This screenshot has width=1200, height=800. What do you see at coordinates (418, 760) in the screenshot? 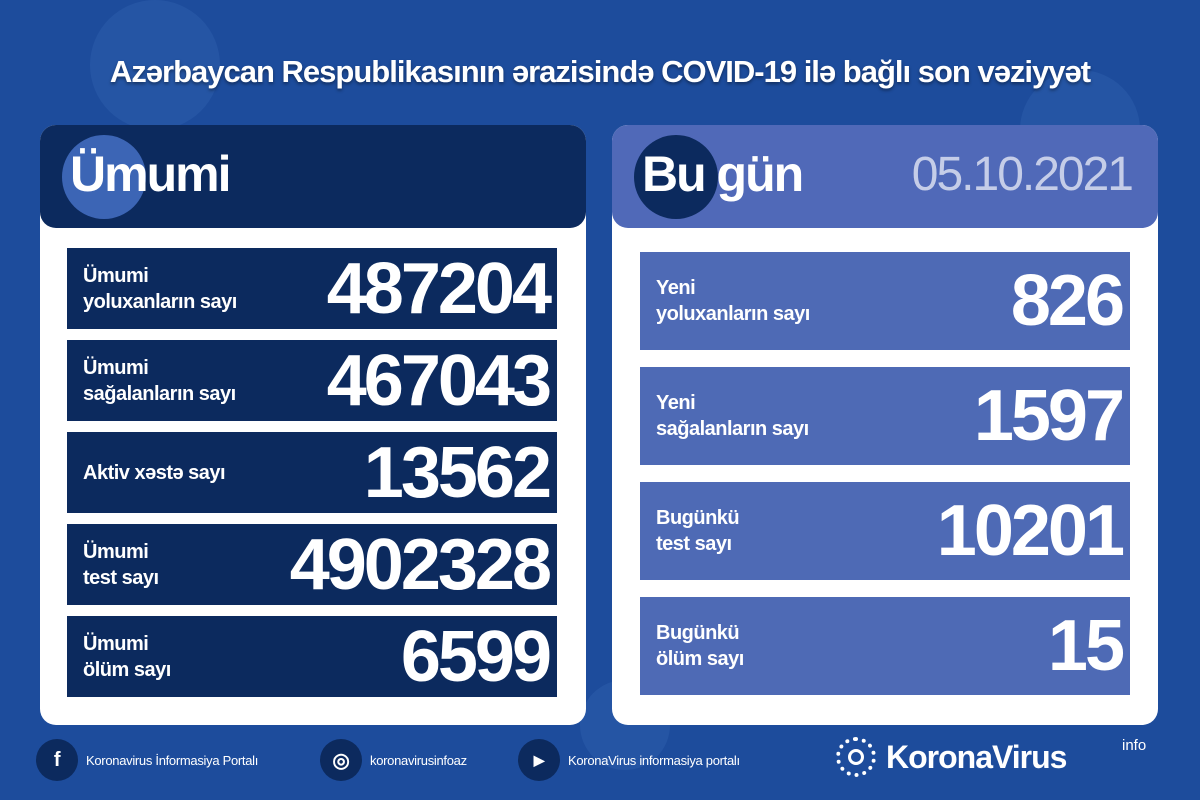
I see `text: koronavirusinfoaz` at bounding box center [418, 760].